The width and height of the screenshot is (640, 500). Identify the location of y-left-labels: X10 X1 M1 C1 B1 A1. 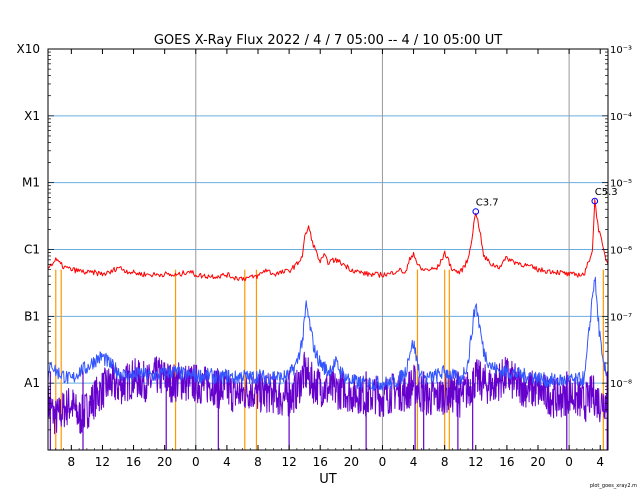
(29, 216).